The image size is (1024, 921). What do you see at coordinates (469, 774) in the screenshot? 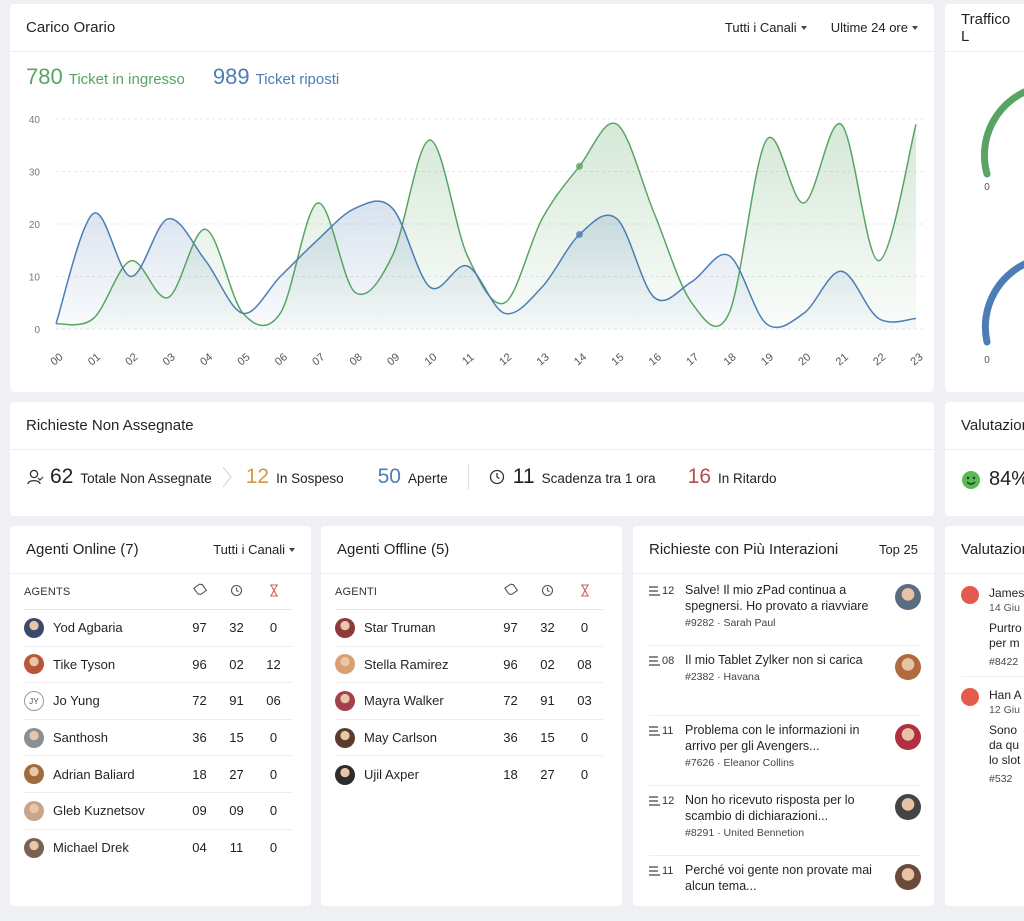
I see `agent-row: Ujil Axper 18 27 0` at bounding box center [469, 774].